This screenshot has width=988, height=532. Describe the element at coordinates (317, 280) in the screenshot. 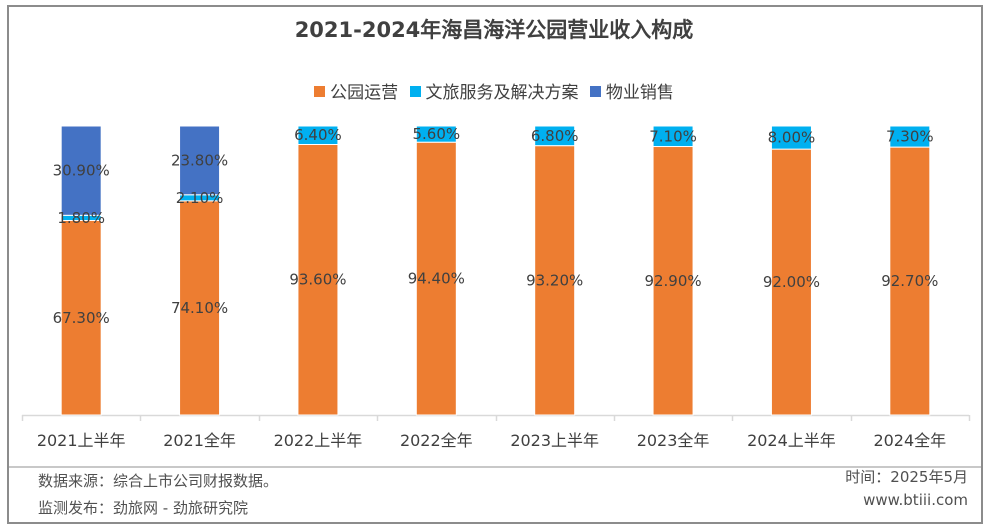

I see `data-label: 93.60%` at that location.